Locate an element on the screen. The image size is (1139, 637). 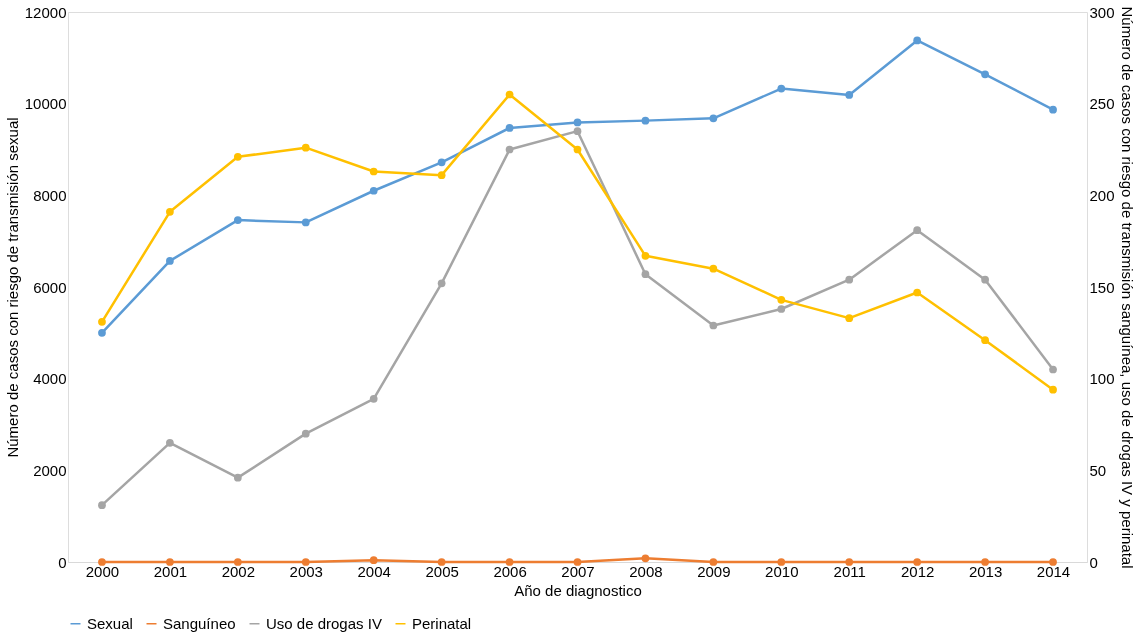
x-tick-label: 2010 is located at coordinates (782, 571).